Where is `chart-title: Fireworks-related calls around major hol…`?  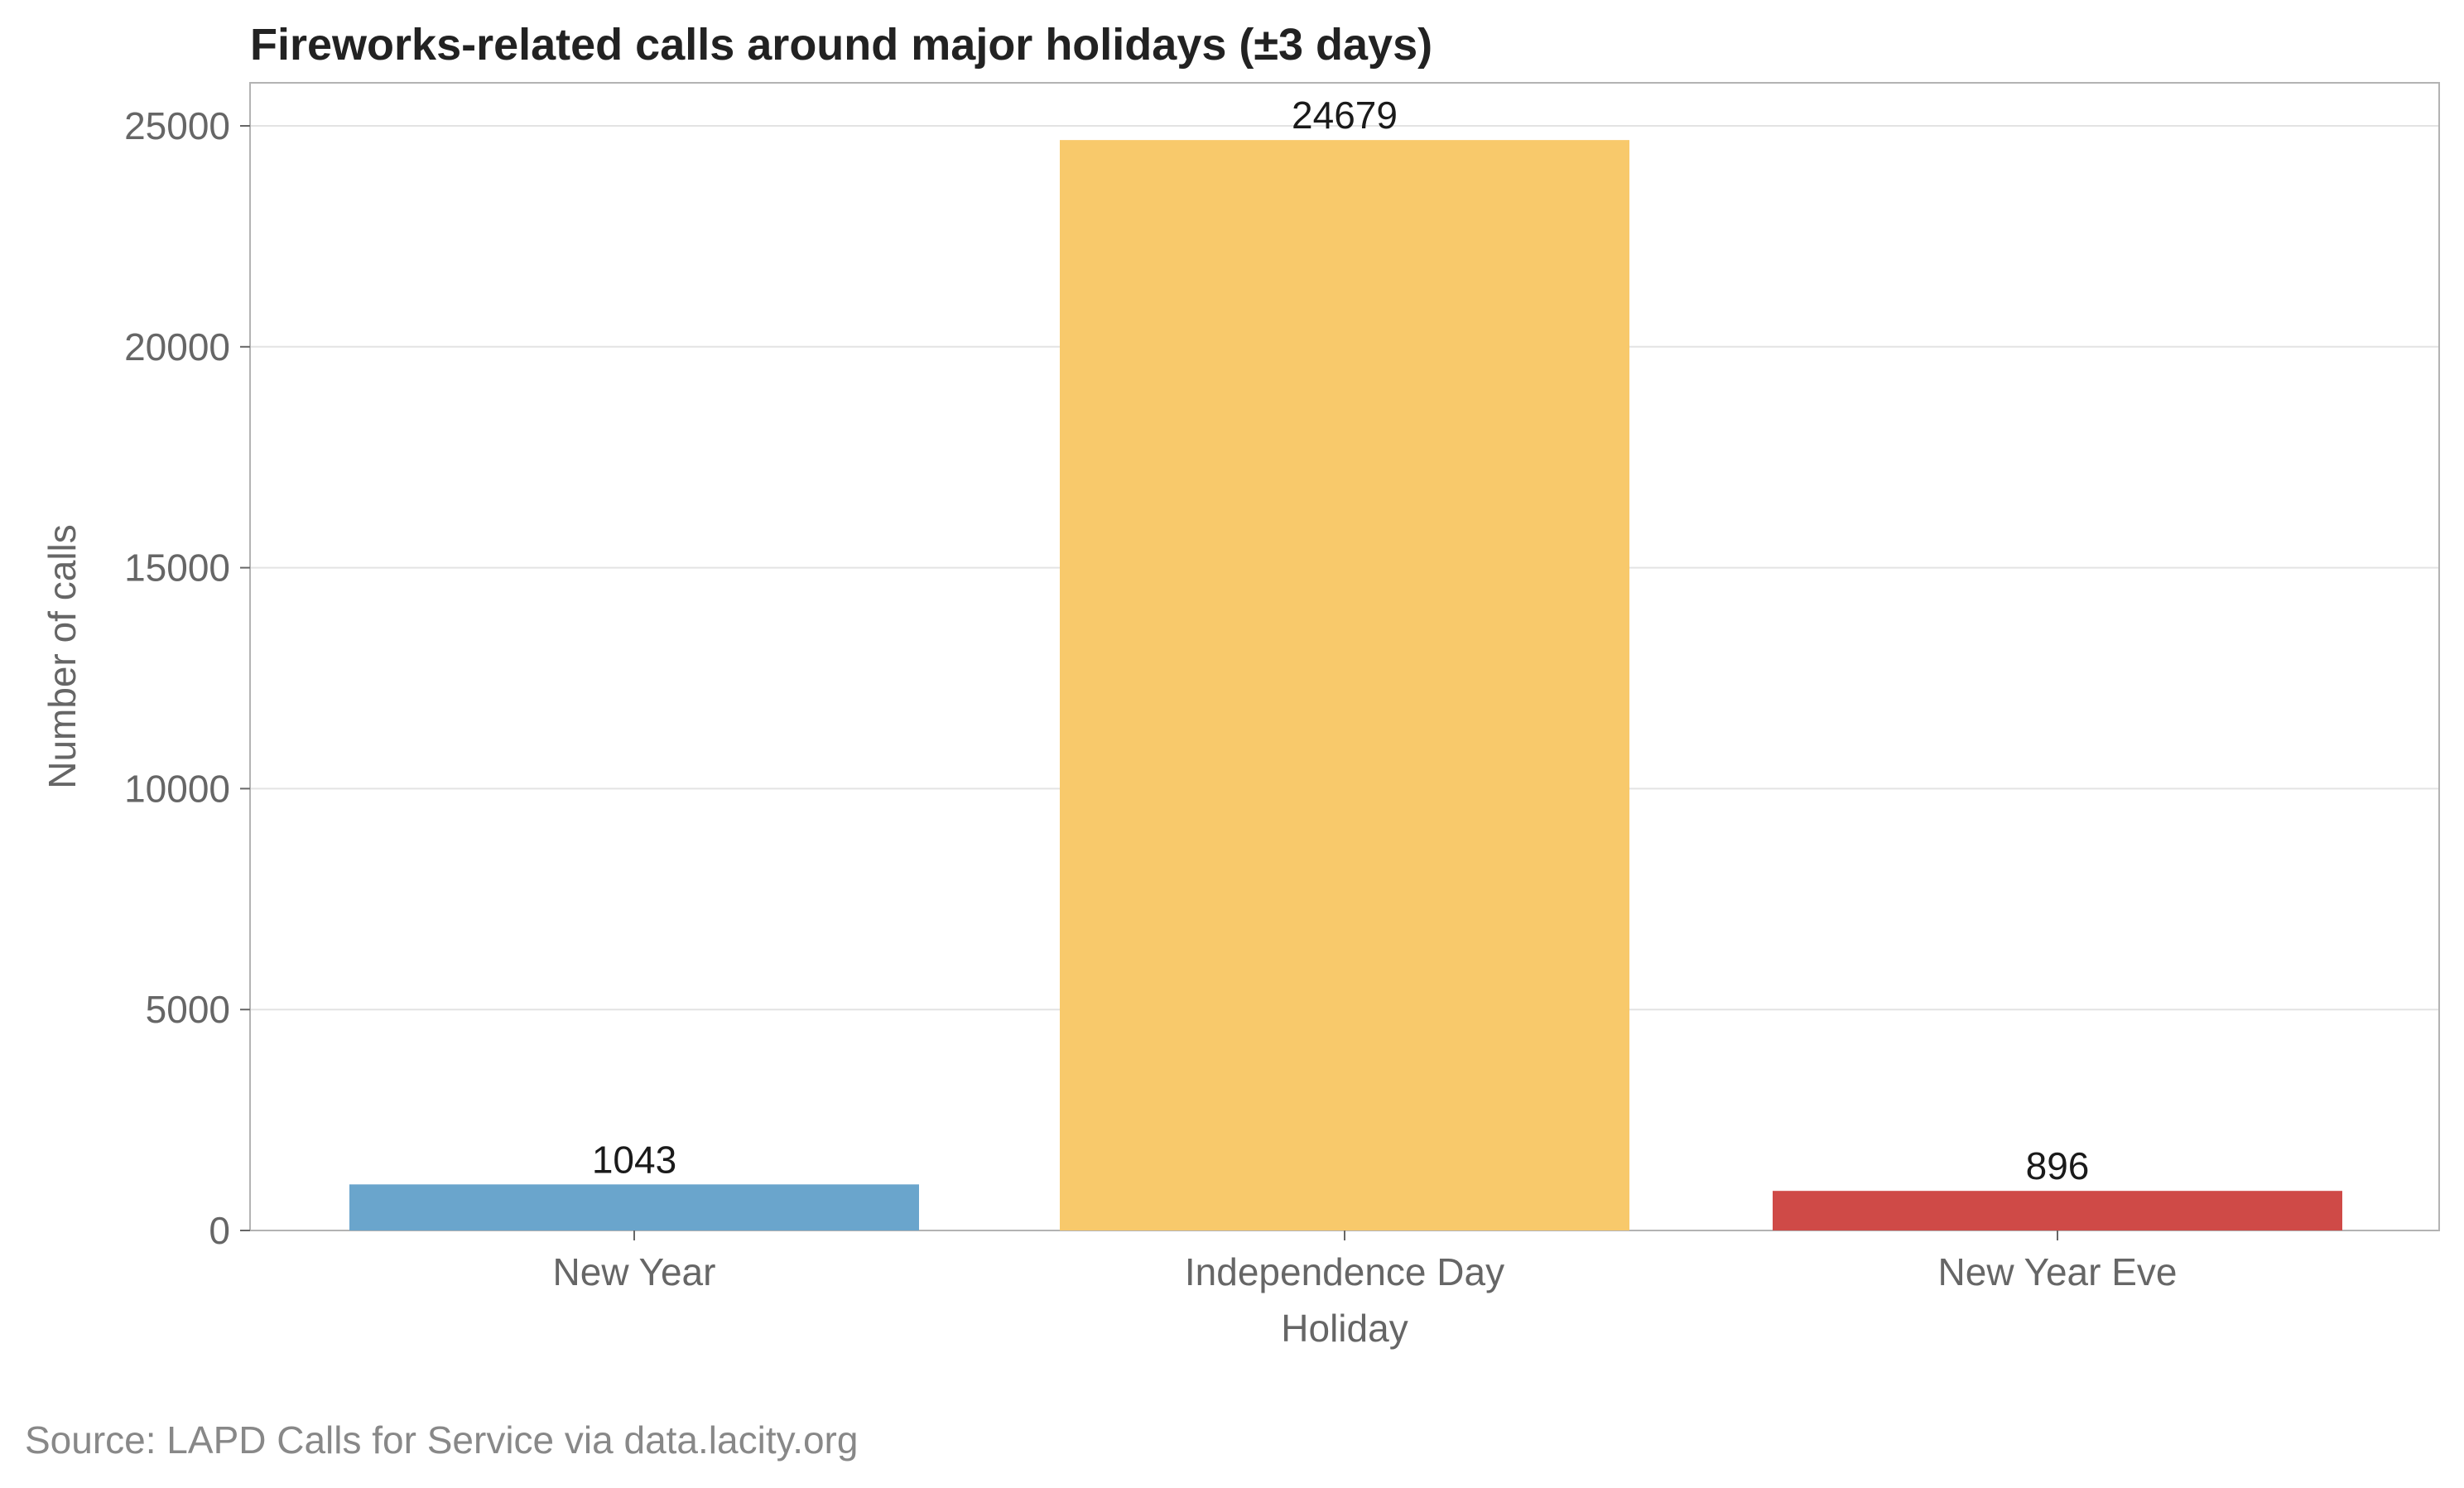 chart-title: Fireworks-related calls around major hol… is located at coordinates (841, 45).